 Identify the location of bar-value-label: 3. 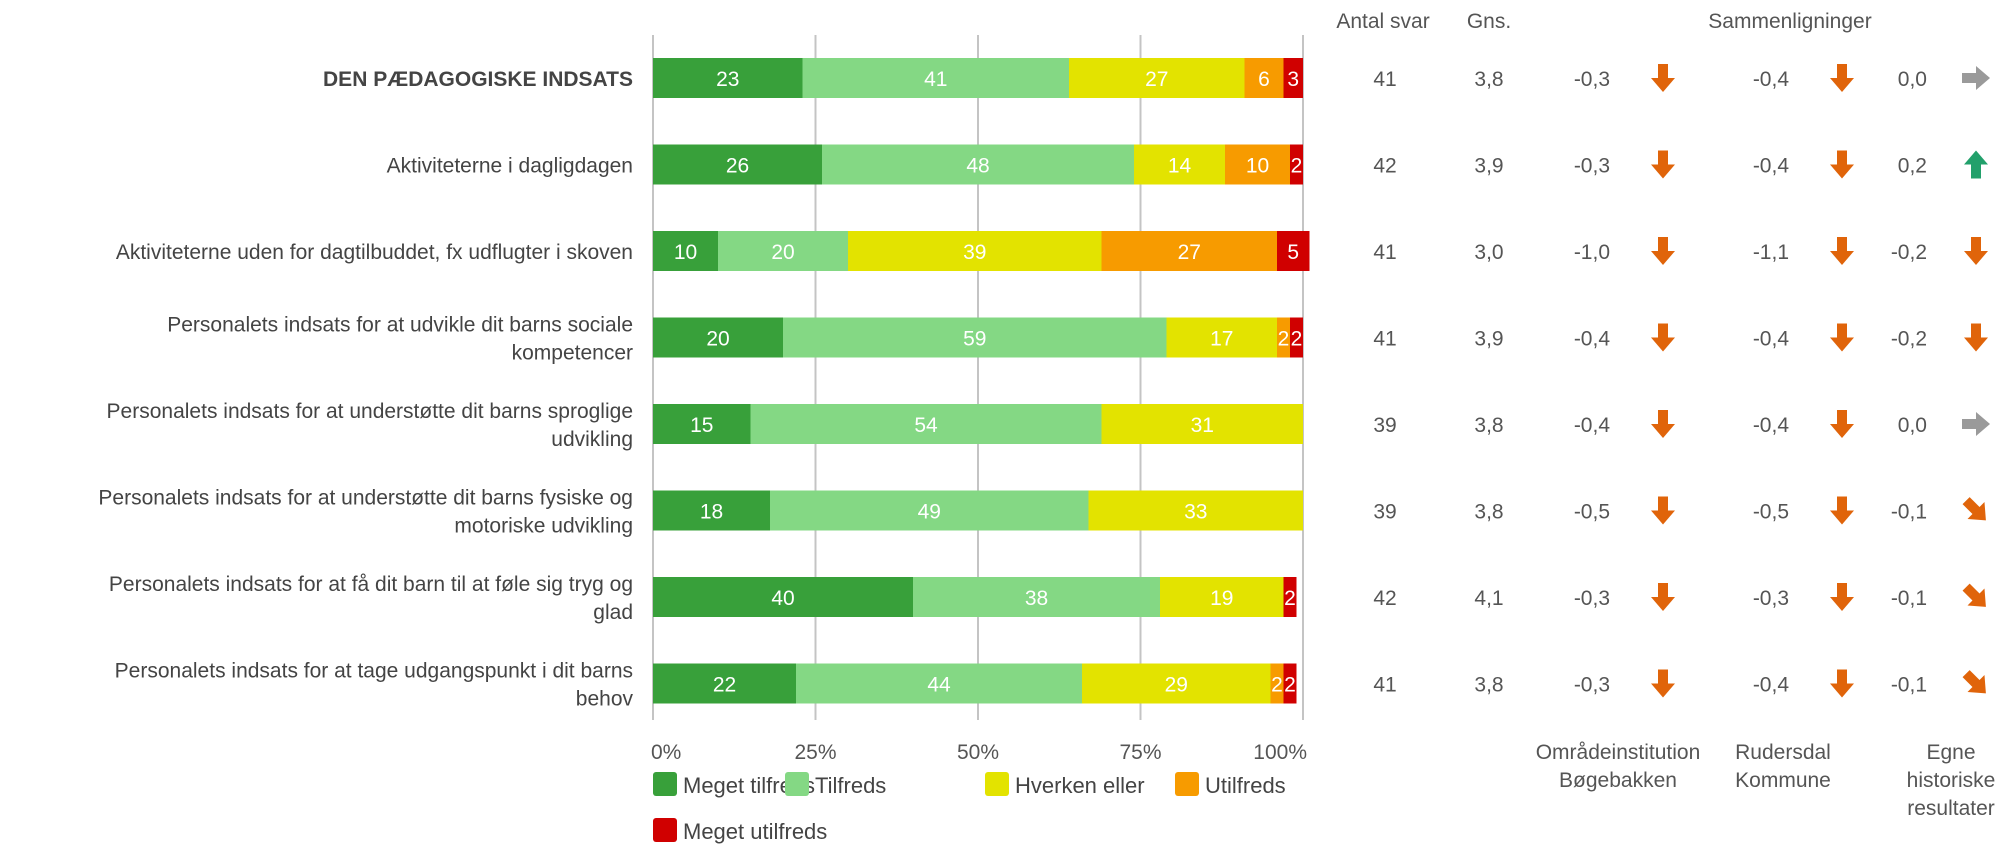
(1293, 79).